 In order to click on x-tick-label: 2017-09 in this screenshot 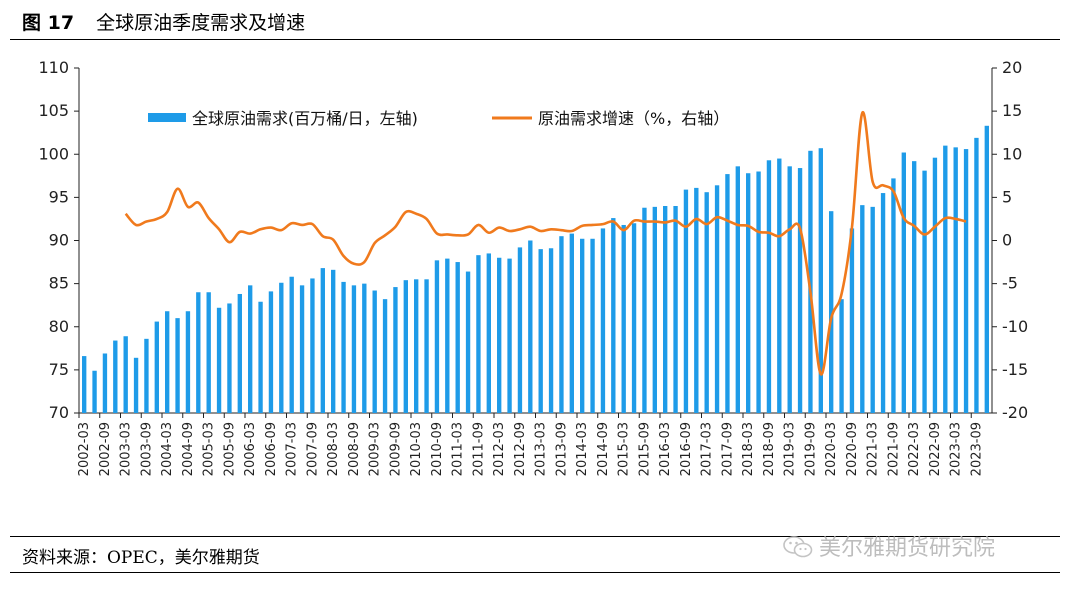, I will do `click(727, 449)`.